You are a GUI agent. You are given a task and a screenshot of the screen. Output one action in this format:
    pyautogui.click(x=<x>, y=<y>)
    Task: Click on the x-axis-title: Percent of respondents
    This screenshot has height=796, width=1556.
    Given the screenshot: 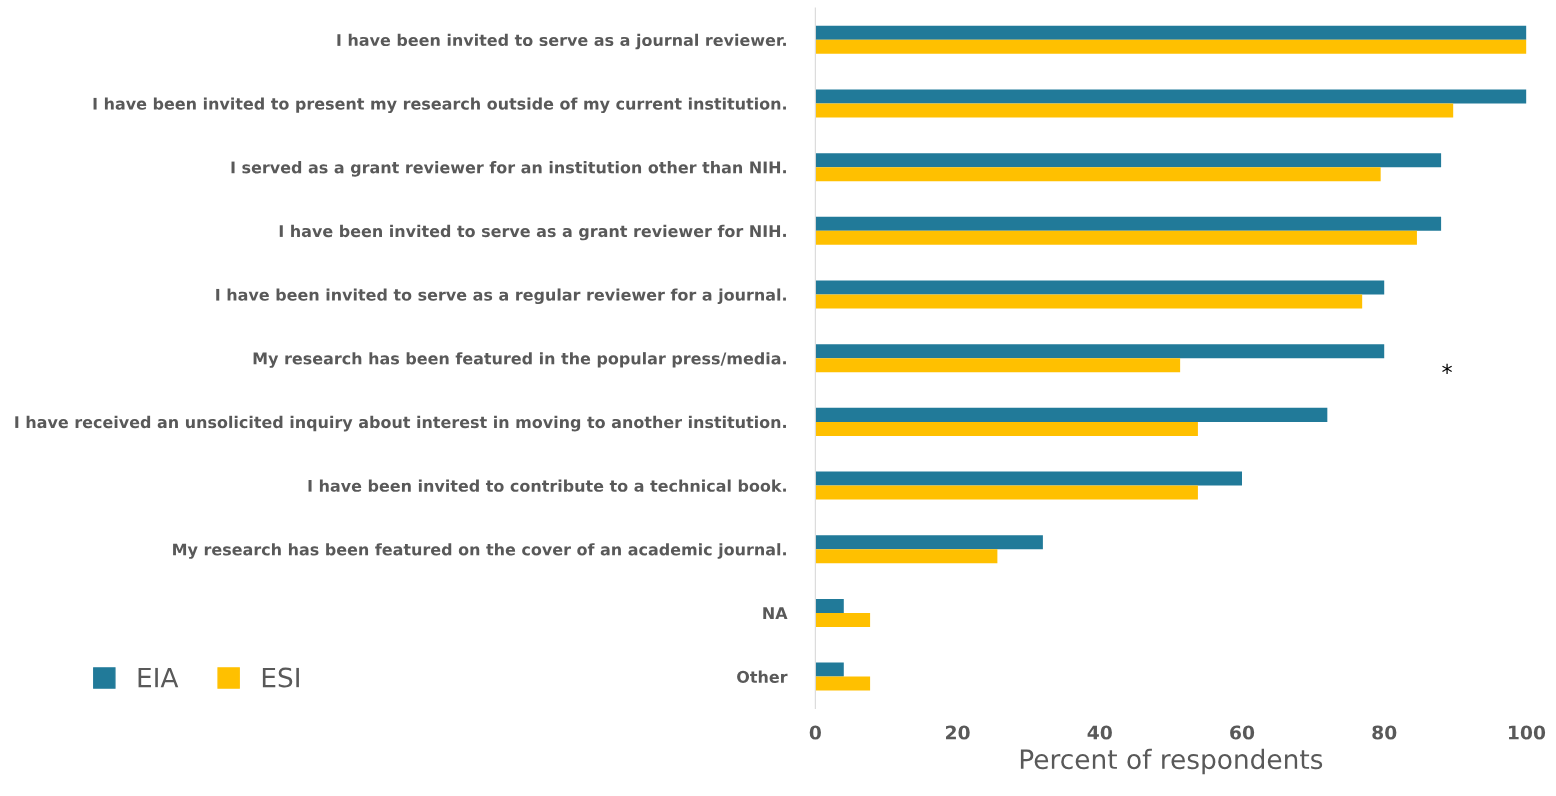 What is the action you would take?
    pyautogui.click(x=1171, y=761)
    